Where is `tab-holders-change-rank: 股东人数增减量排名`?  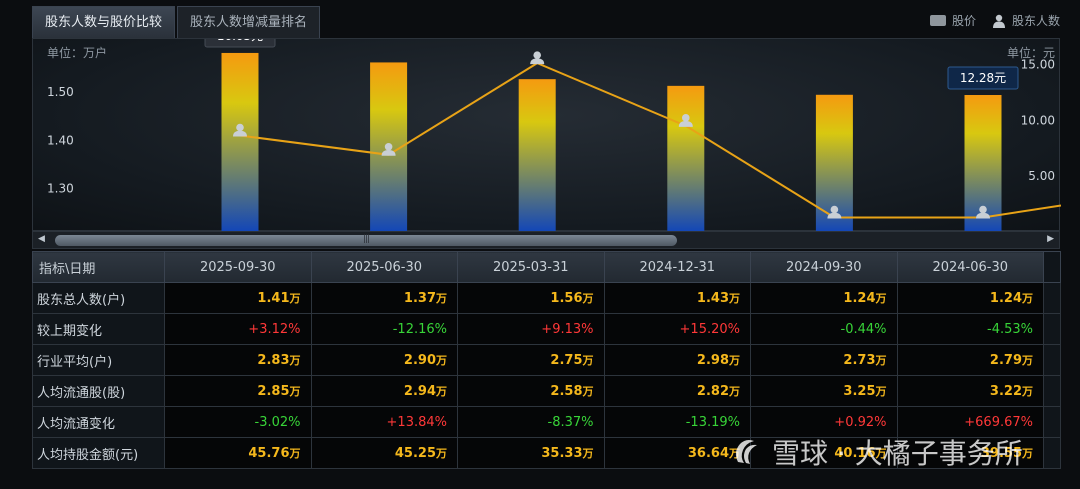 tab-holders-change-rank: 股东人数增减量排名 is located at coordinates (249, 22).